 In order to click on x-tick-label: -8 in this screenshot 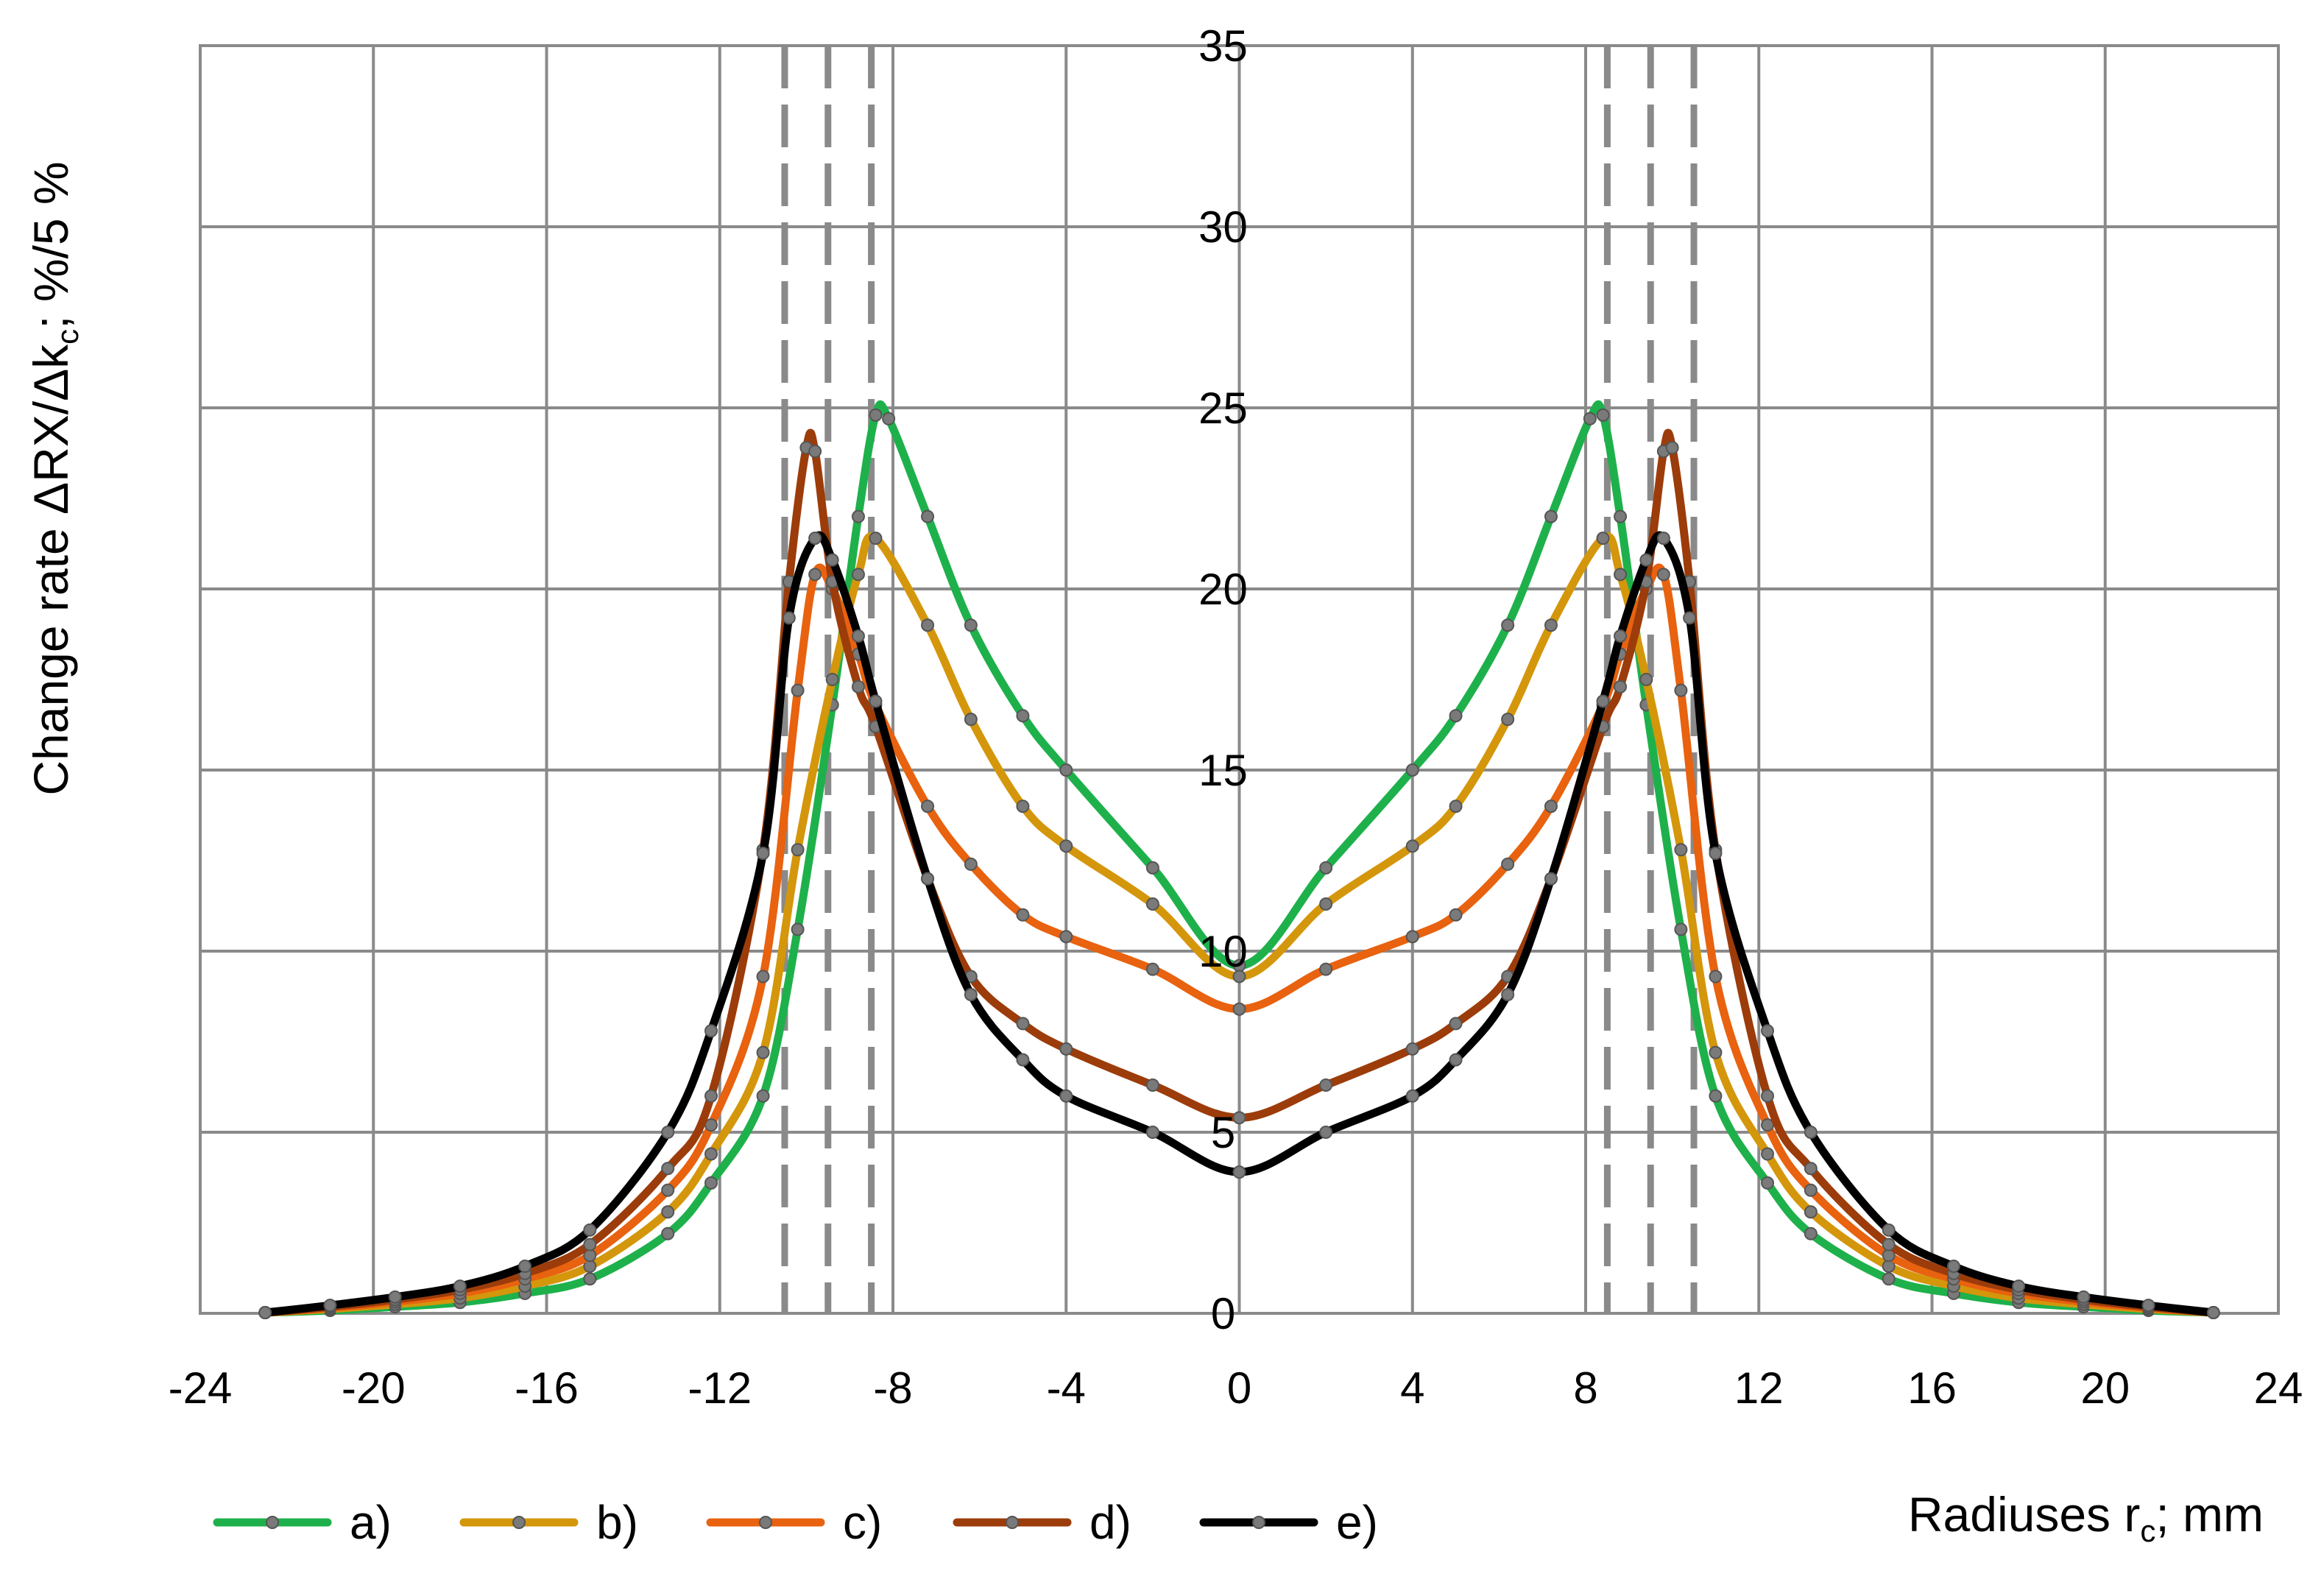, I will do `click(892, 1388)`.